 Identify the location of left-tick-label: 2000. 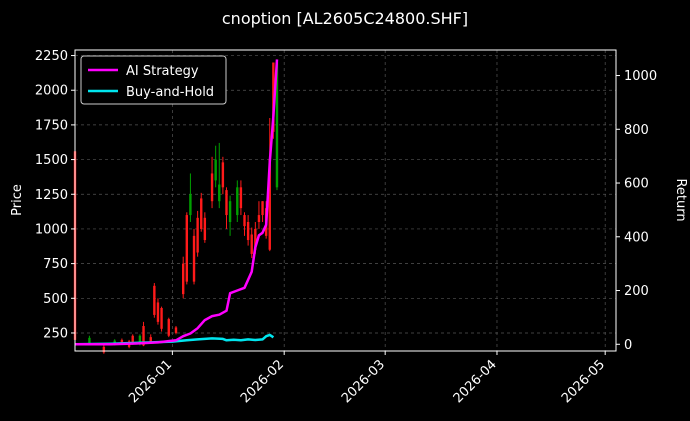
(51, 91).